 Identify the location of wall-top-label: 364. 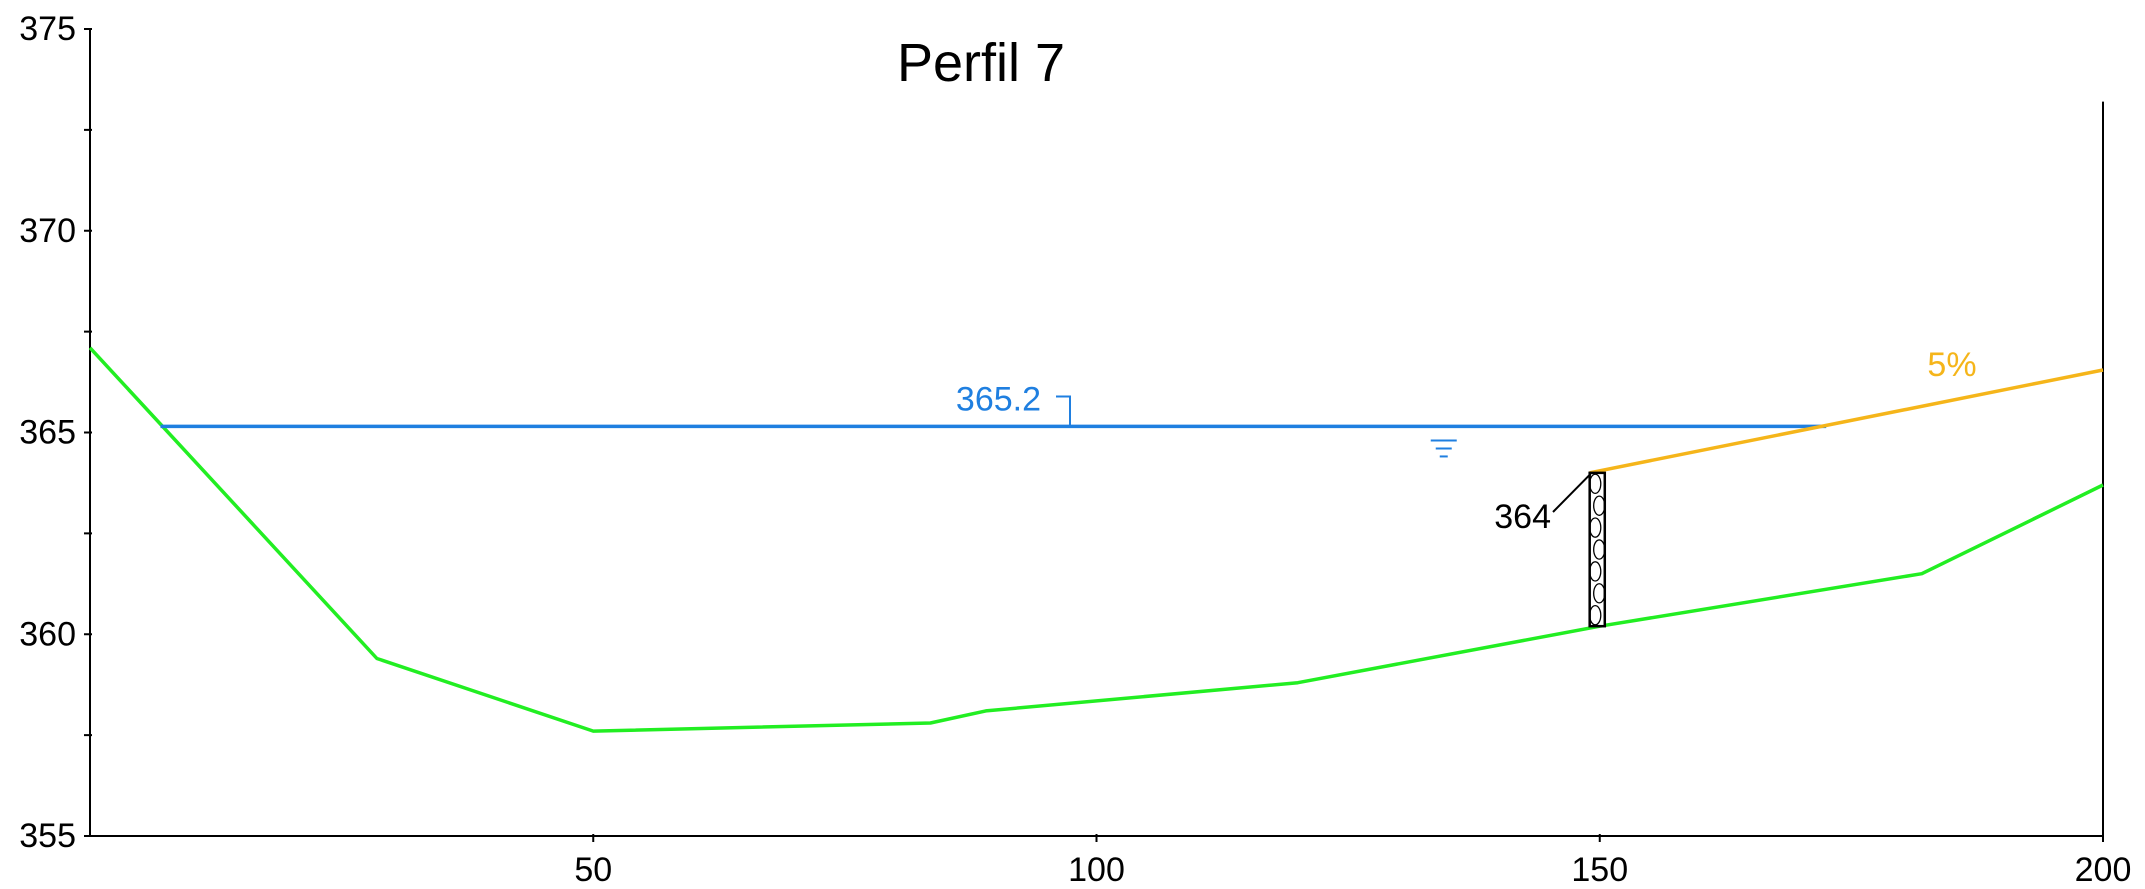
(1522, 517).